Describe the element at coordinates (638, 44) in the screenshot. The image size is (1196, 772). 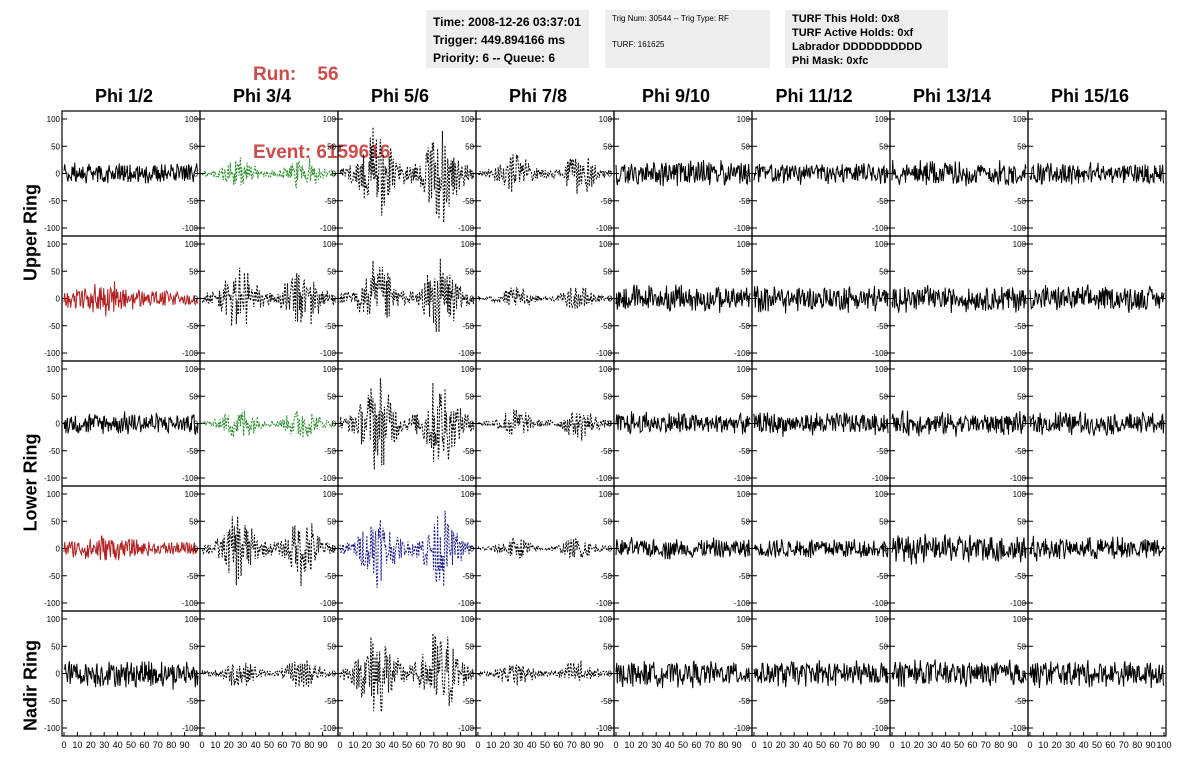
I see `turf-text: TURF: 161625` at that location.